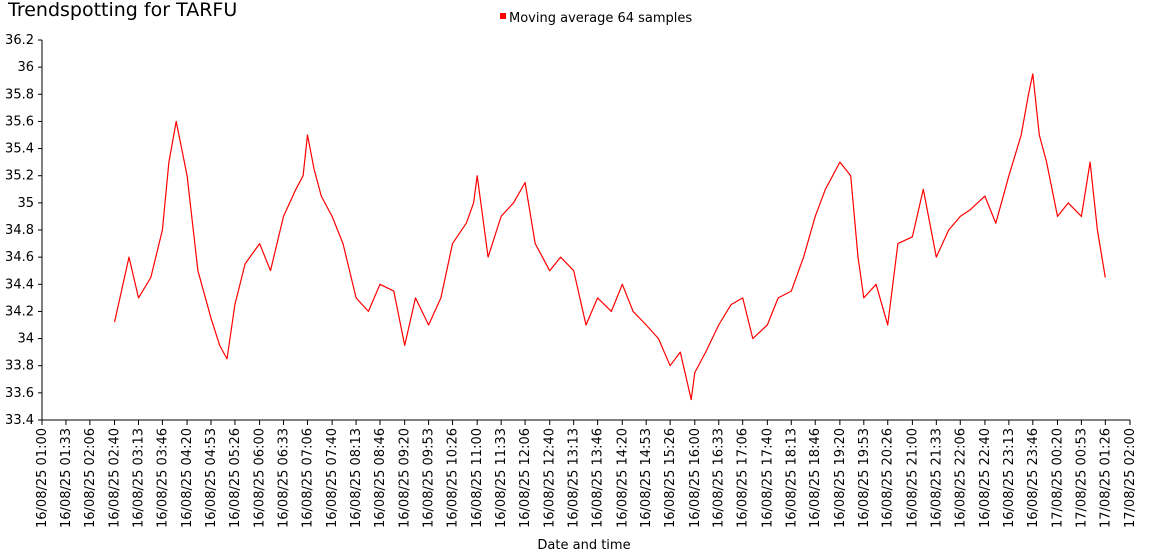 The width and height of the screenshot is (1150, 560). What do you see at coordinates (284, 478) in the screenshot?
I see `x-tick-label: 16/08/25 06:33` at bounding box center [284, 478].